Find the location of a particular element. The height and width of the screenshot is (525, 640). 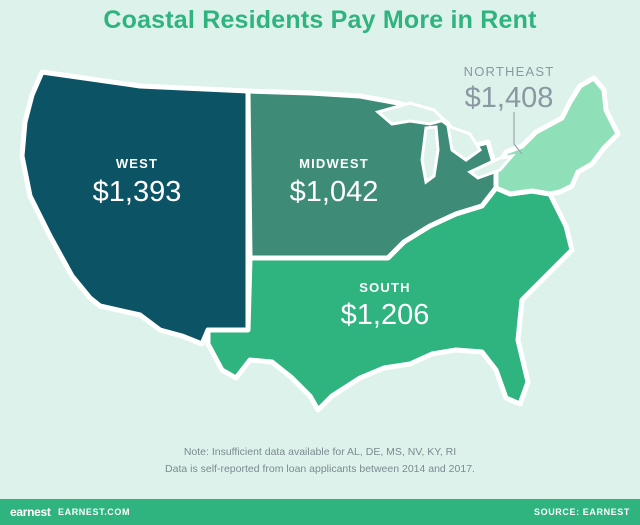

label-south-name: SOUTH is located at coordinates (385, 287).